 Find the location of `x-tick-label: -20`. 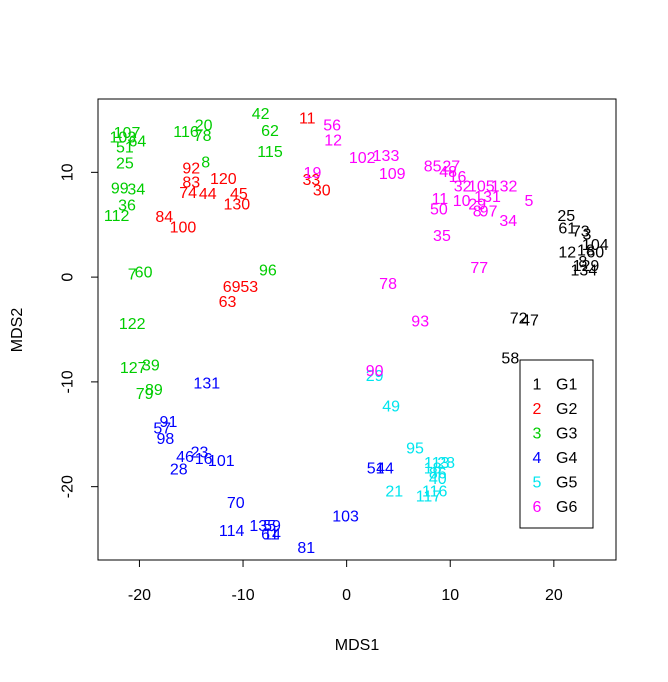

x-tick-label: -20 is located at coordinates (139, 595).